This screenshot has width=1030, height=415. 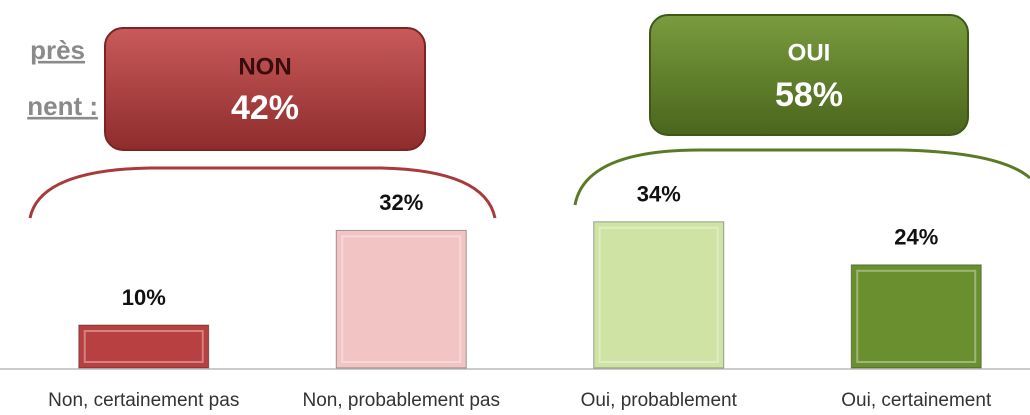 What do you see at coordinates (401, 400) in the screenshot?
I see `x-tick-label: Non, probablement pas` at bounding box center [401, 400].